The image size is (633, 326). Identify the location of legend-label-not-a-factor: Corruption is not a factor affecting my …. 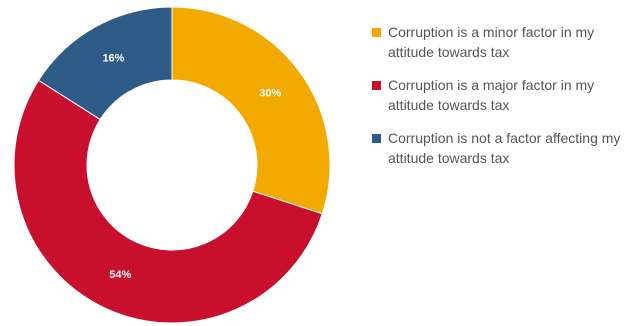
(504, 148).